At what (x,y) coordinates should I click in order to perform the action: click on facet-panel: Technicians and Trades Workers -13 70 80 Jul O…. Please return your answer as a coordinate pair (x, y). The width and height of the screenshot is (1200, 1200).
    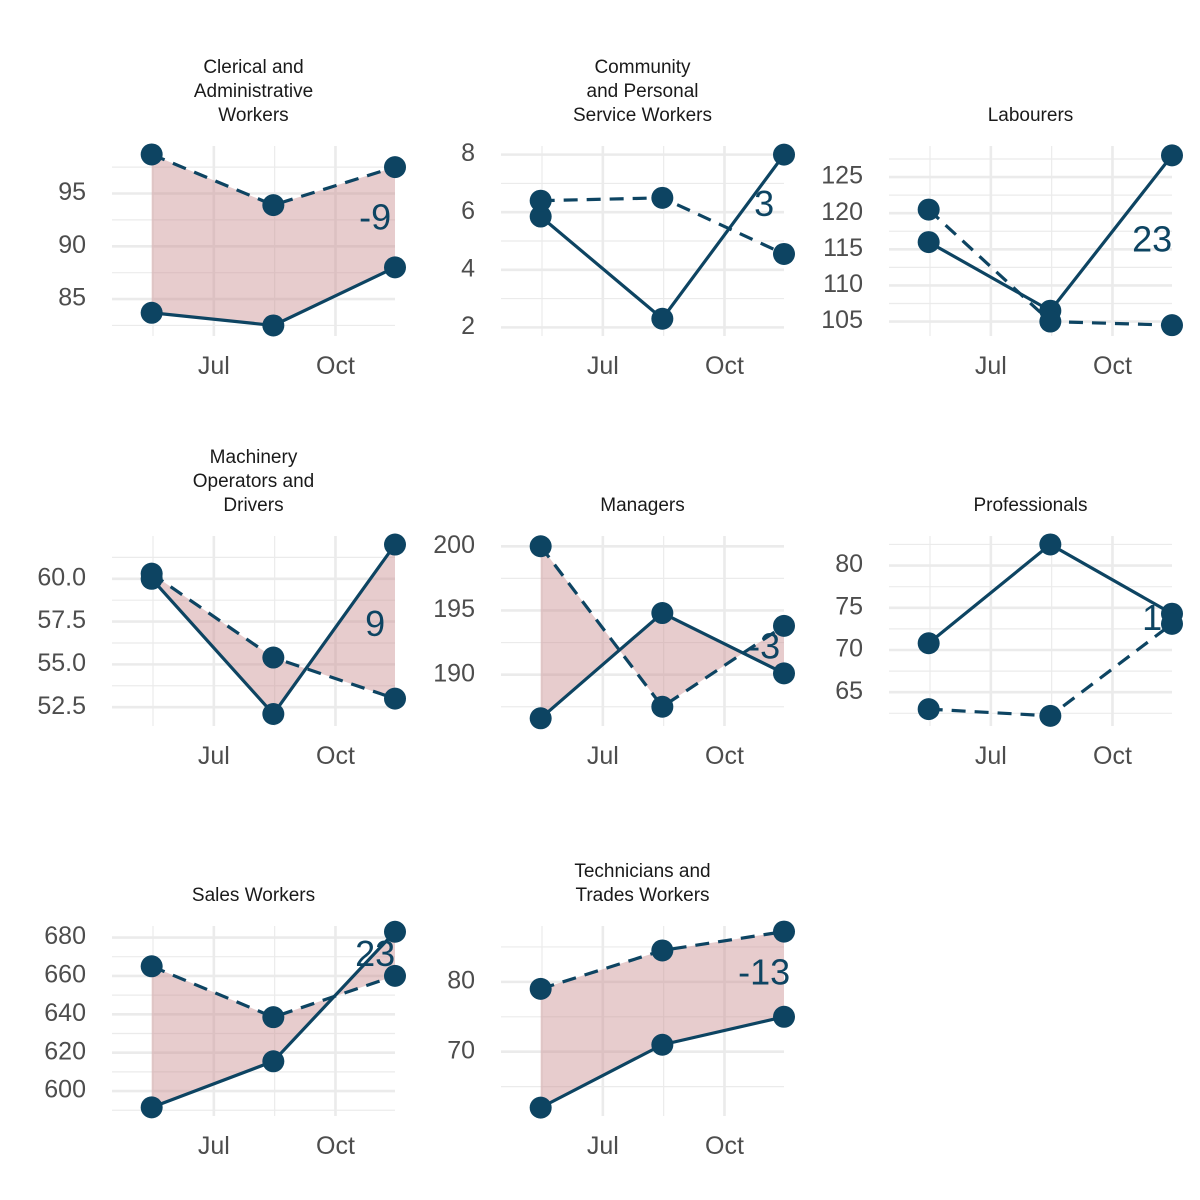
    Looking at the image, I should click on (621, 1010).